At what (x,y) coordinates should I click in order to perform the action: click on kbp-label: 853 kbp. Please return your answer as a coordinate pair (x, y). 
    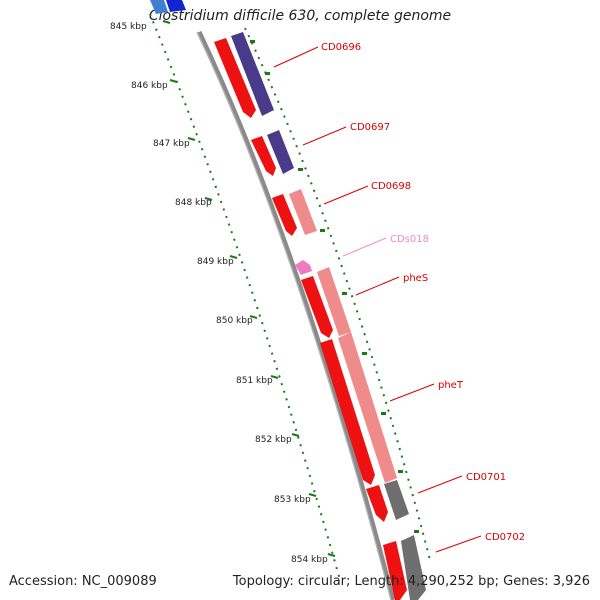
    Looking at the image, I should click on (292, 500).